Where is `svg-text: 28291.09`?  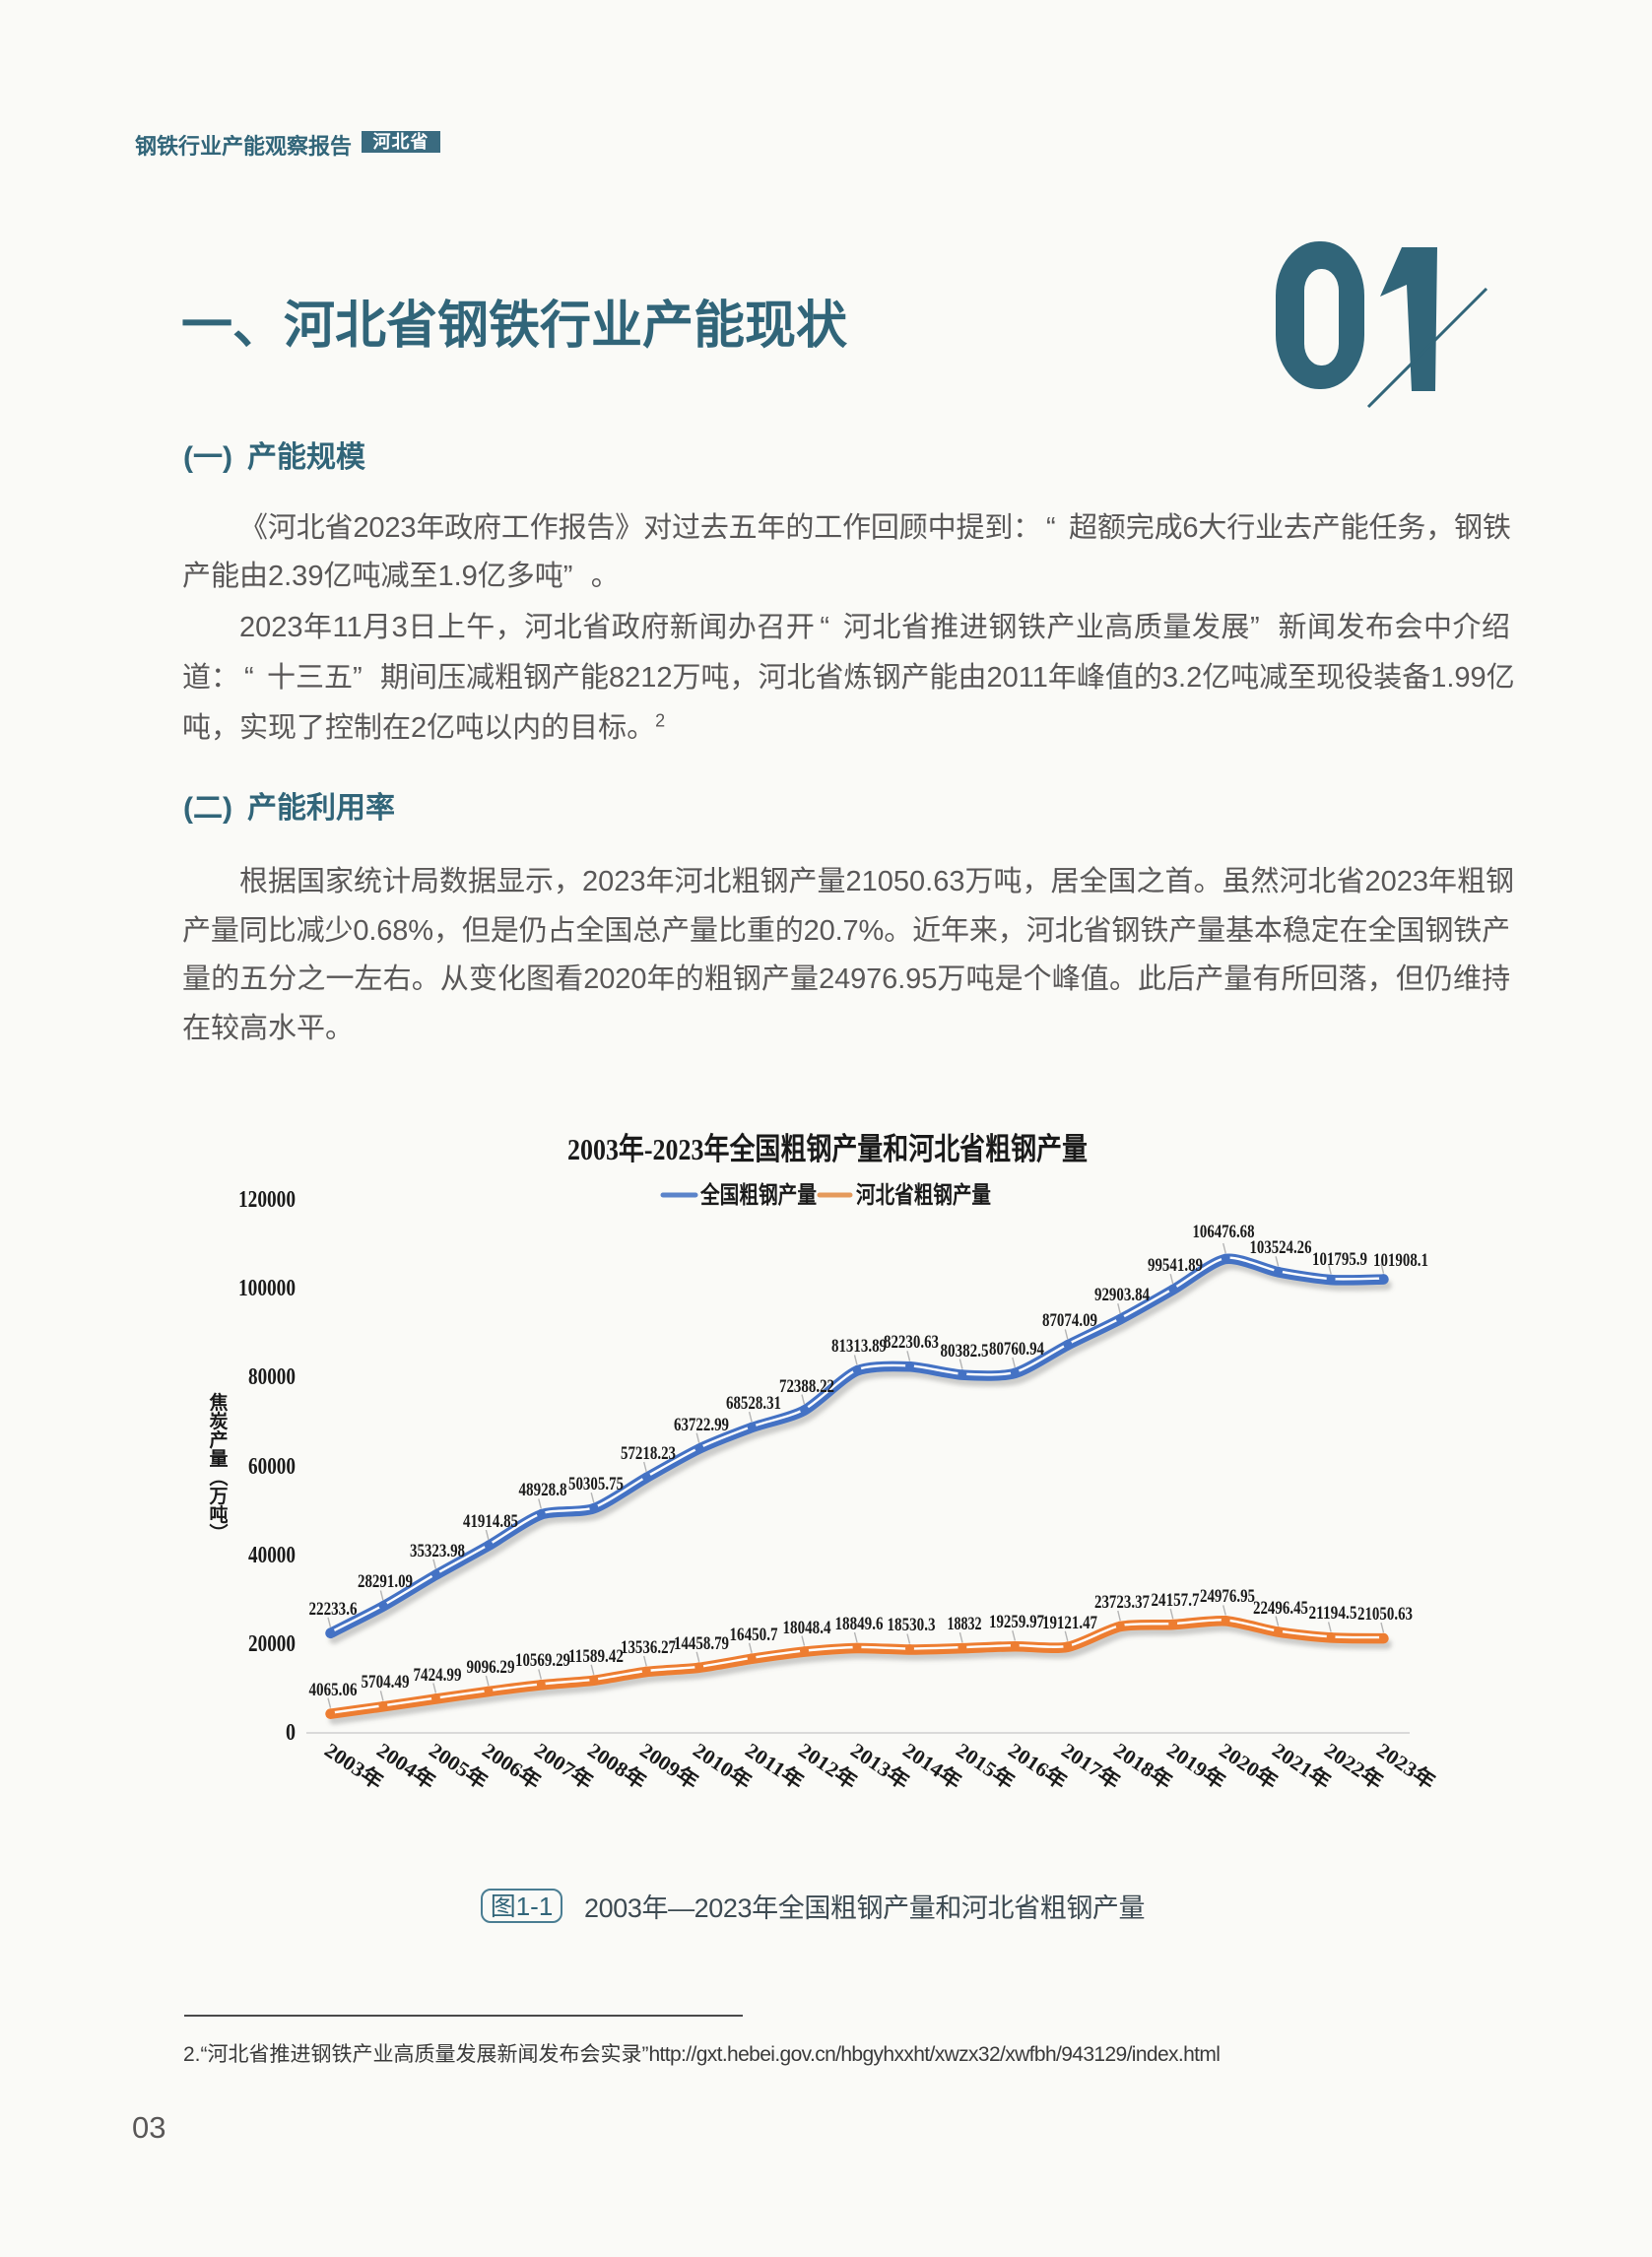 svg-text: 28291.09 is located at coordinates (385, 1582).